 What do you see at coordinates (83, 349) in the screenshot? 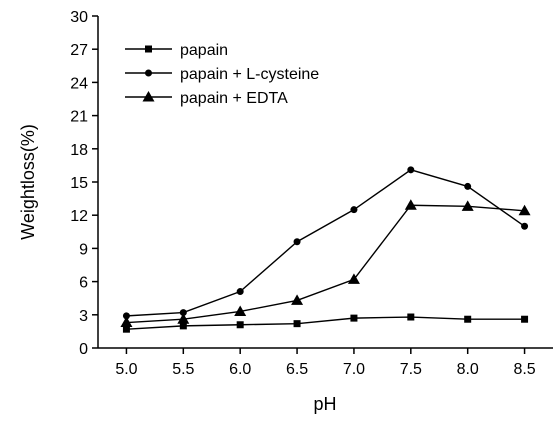
I see `y-tick-label: 0` at bounding box center [83, 349].